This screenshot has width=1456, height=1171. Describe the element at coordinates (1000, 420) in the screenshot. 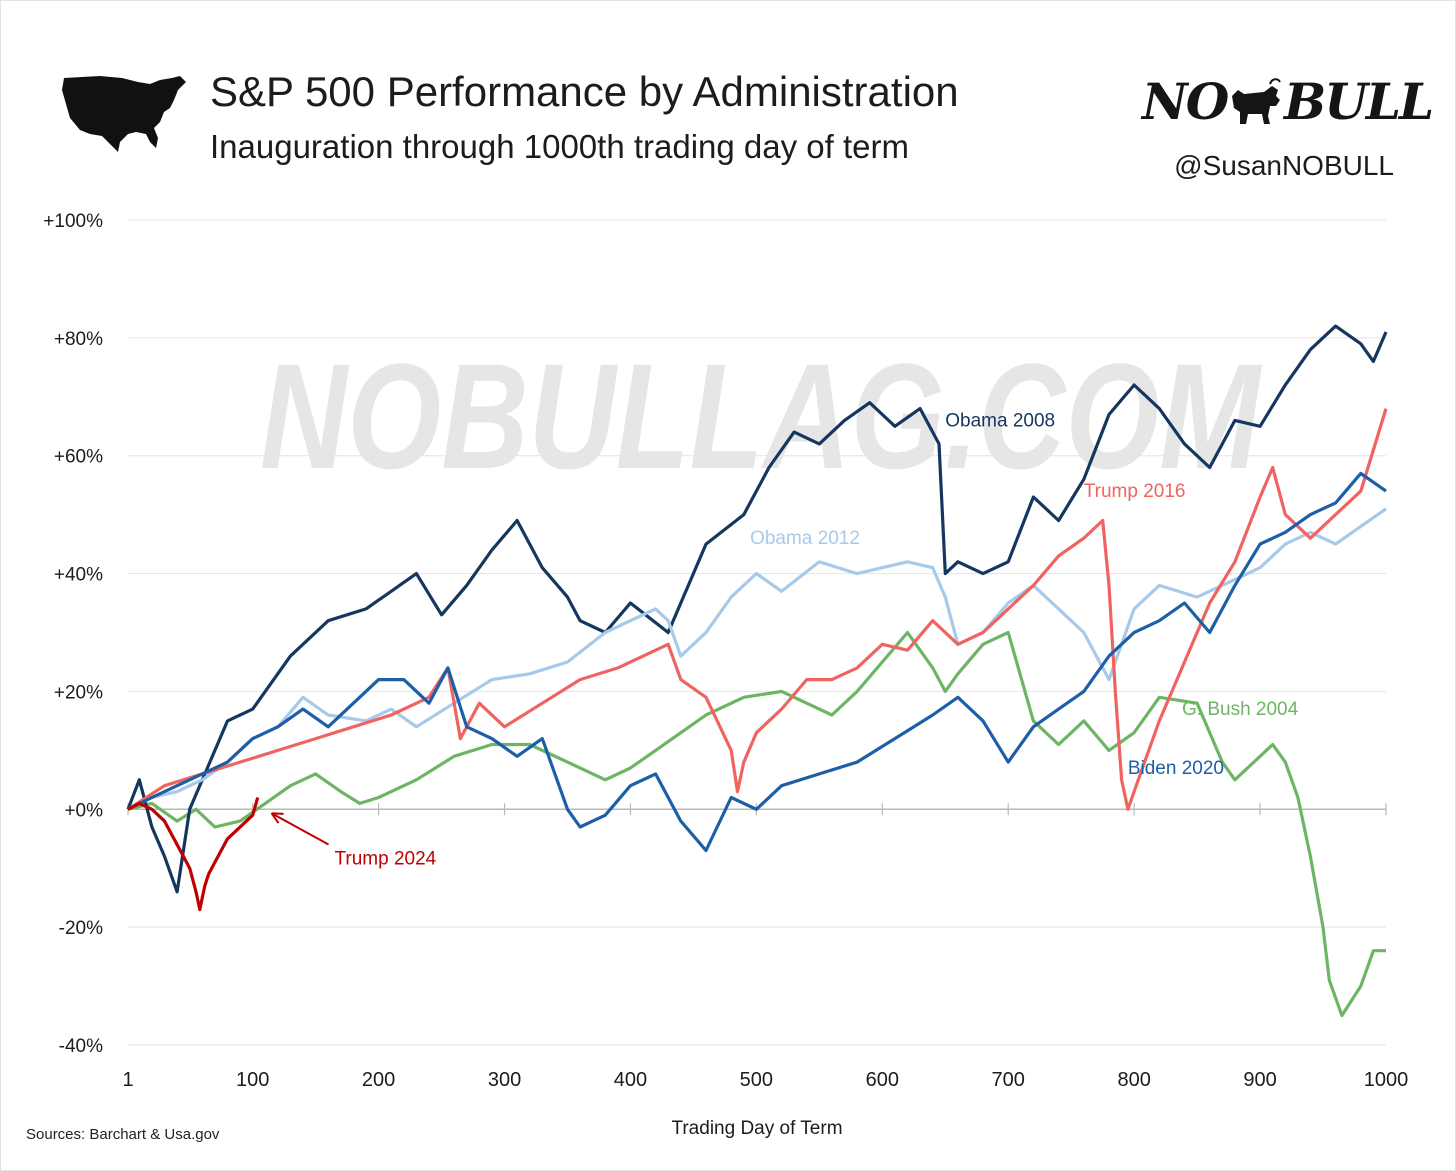

I see `series-label: Obama 2008` at that location.